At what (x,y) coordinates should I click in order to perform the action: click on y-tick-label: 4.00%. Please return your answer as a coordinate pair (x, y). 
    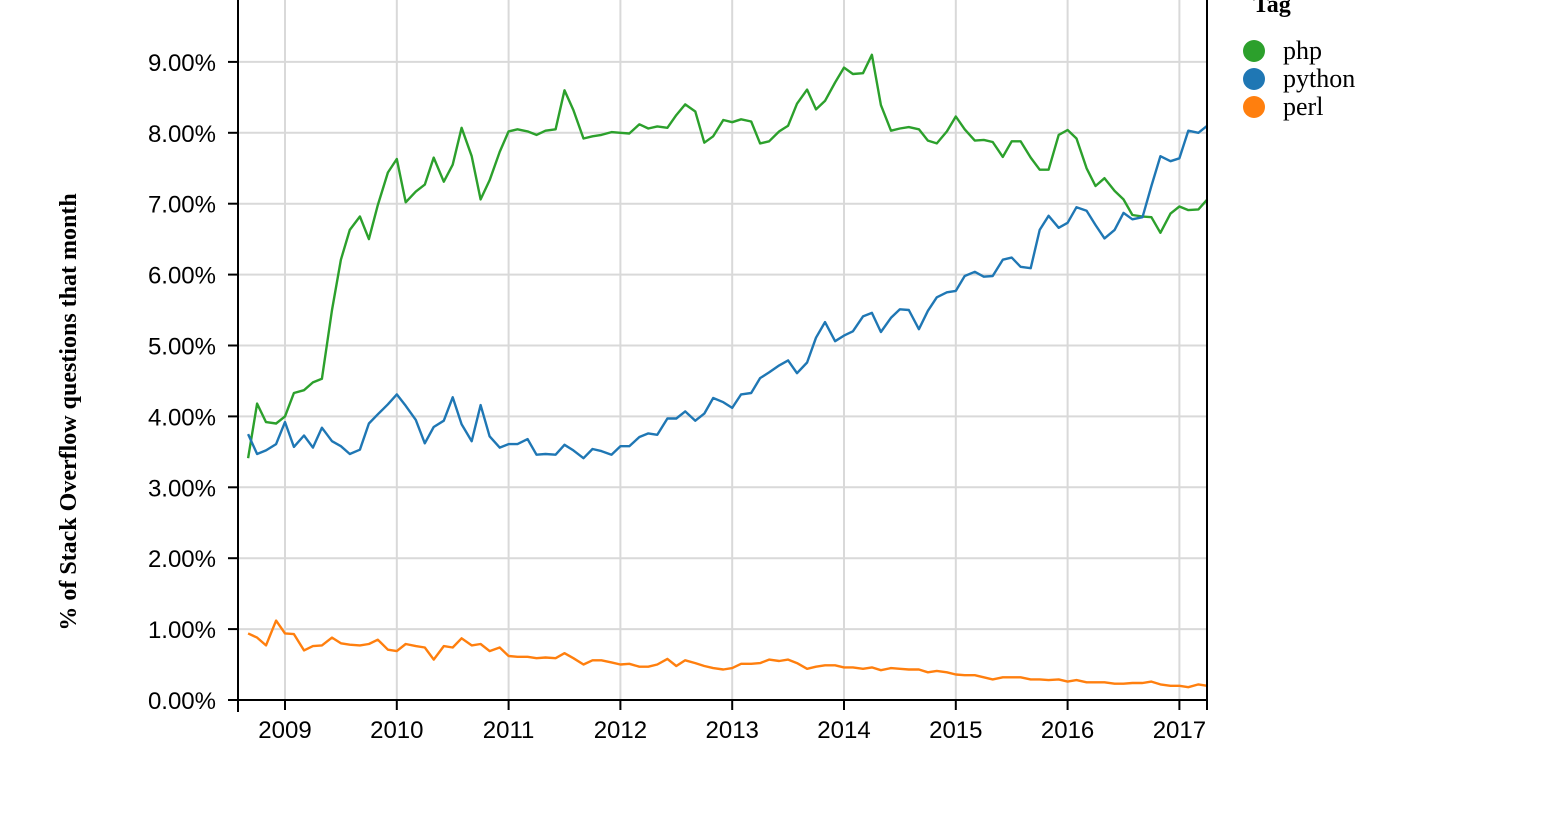
    Looking at the image, I should click on (182, 417).